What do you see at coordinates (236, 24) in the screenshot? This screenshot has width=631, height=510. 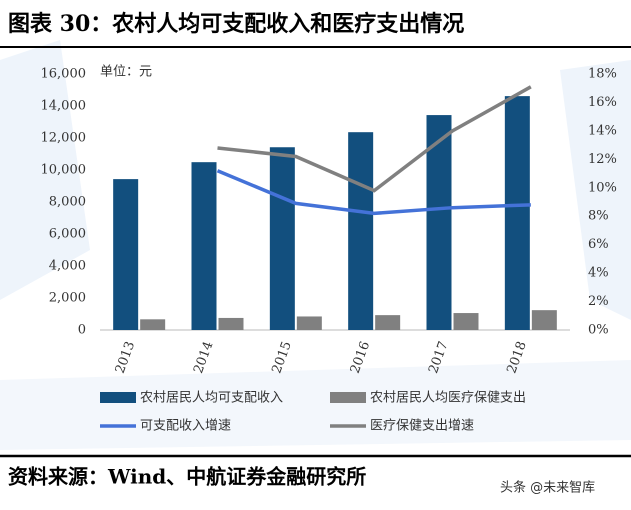 I see `chart-title: 图表 30：农村人均可支配收入和医疗支出情况` at bounding box center [236, 24].